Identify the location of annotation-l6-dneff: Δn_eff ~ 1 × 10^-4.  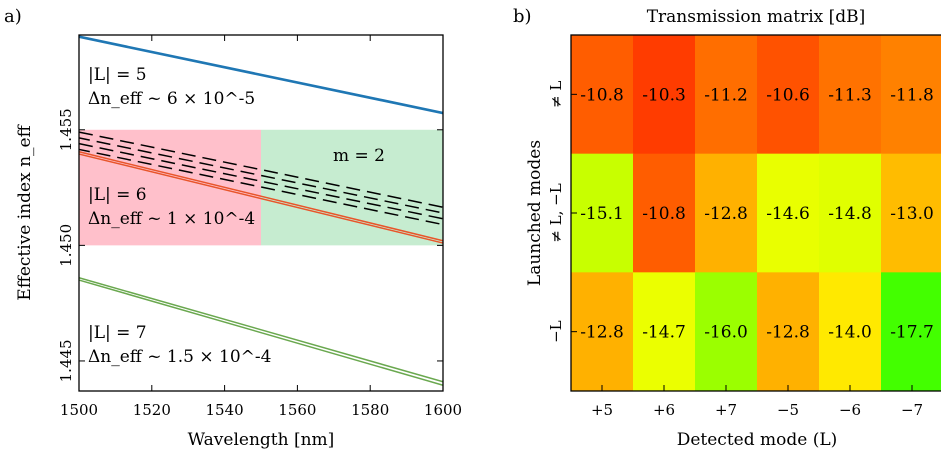
(171, 219).